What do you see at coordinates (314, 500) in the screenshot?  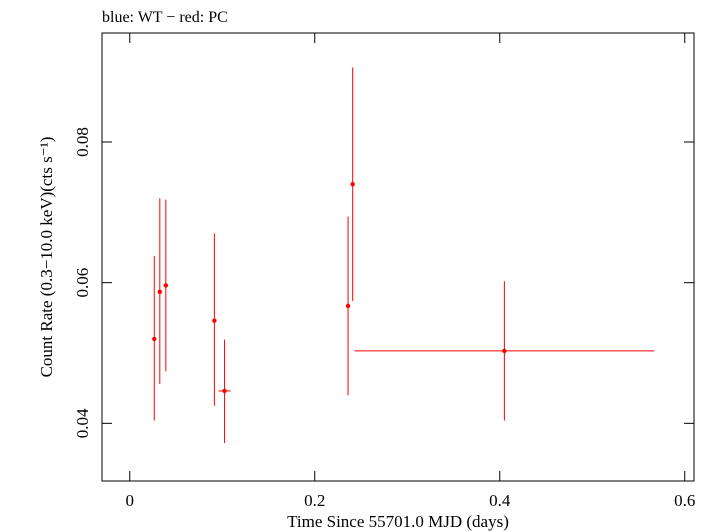 I see `x-tick-label: 0.2` at bounding box center [314, 500].